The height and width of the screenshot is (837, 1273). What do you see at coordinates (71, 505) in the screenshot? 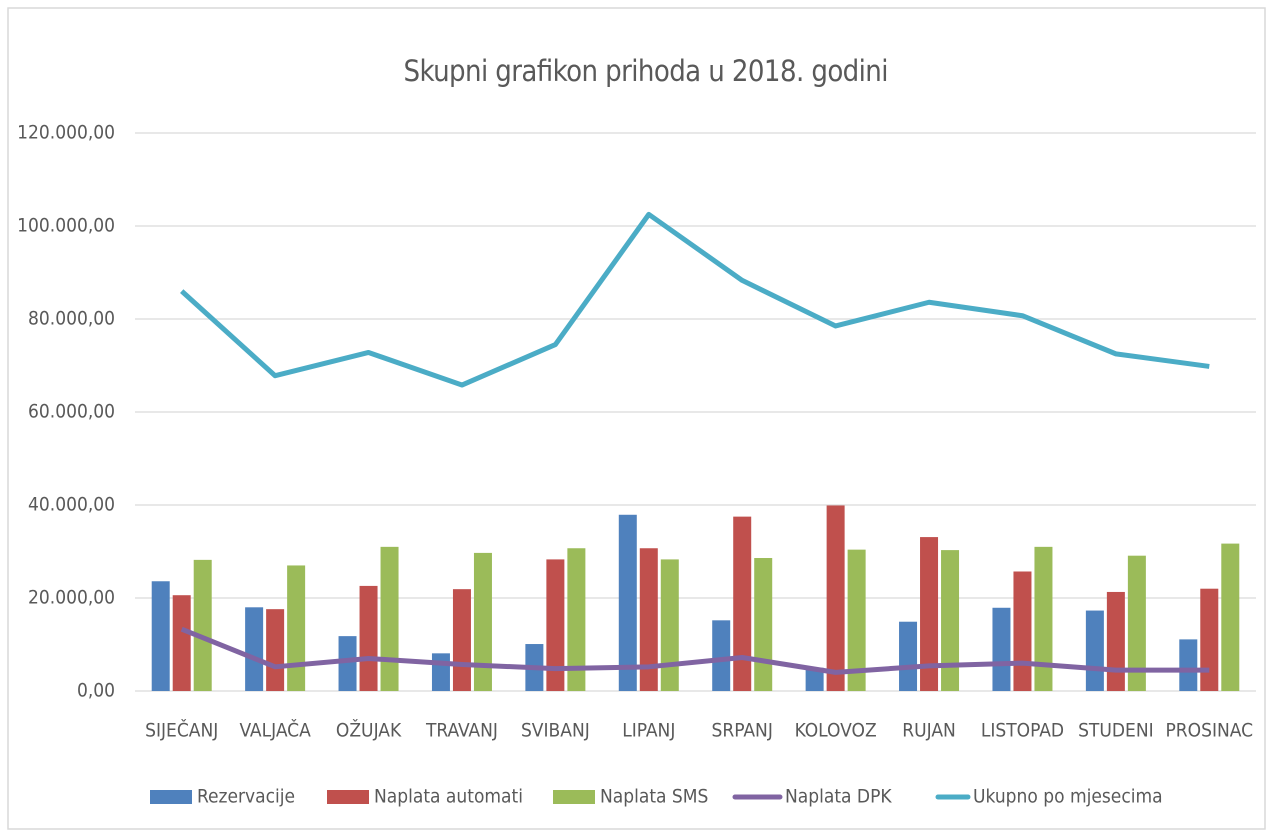
I see `y-tick-label: 40.000,00` at bounding box center [71, 505].